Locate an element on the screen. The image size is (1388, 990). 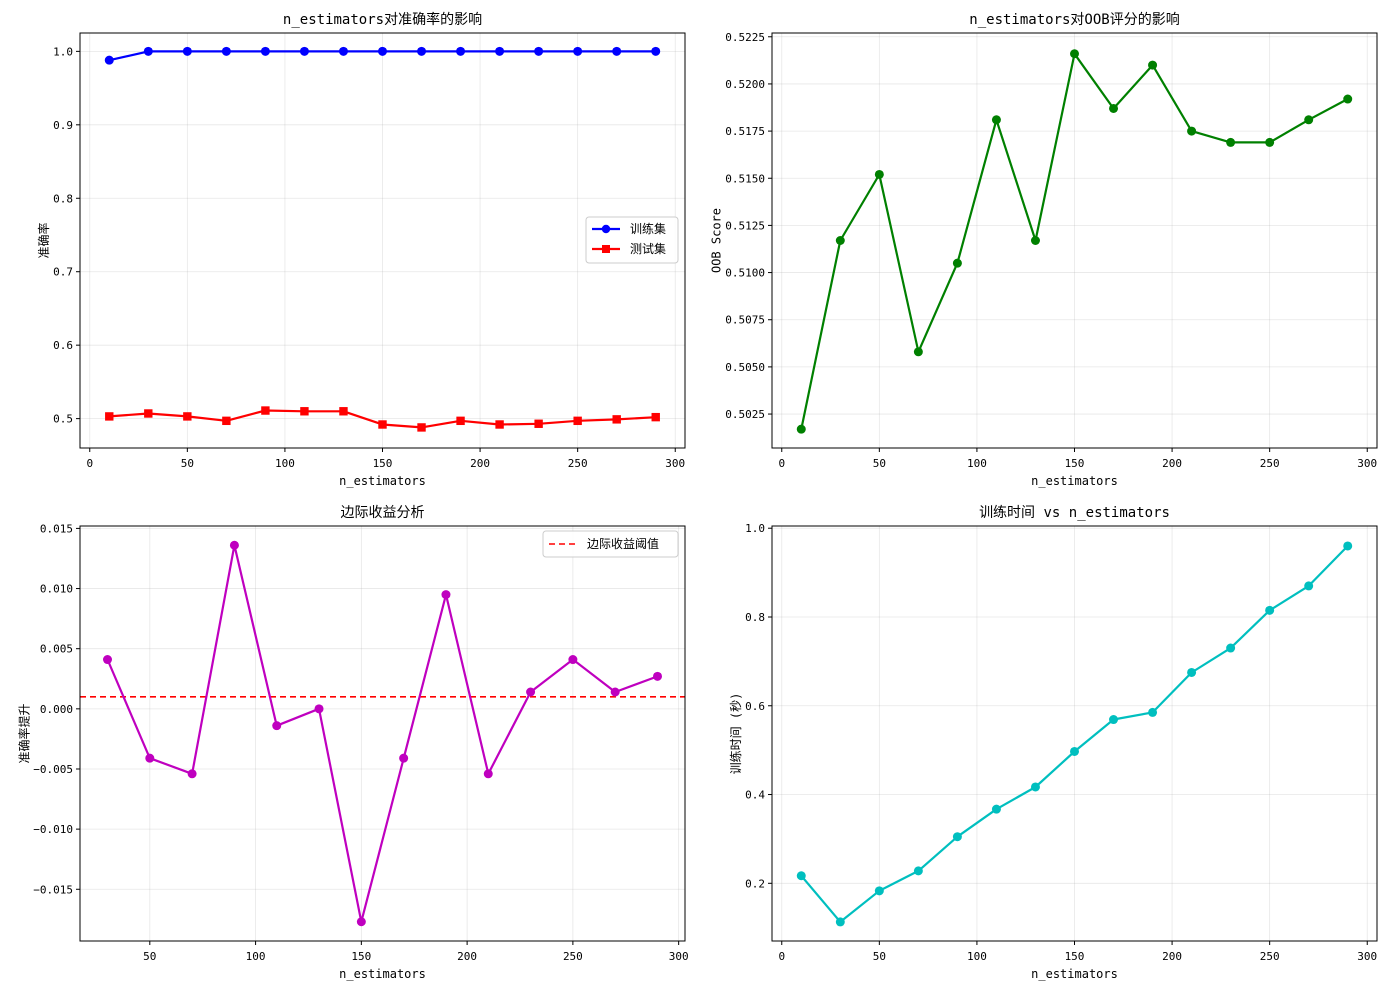
legend-box is located at coordinates (610, 544).